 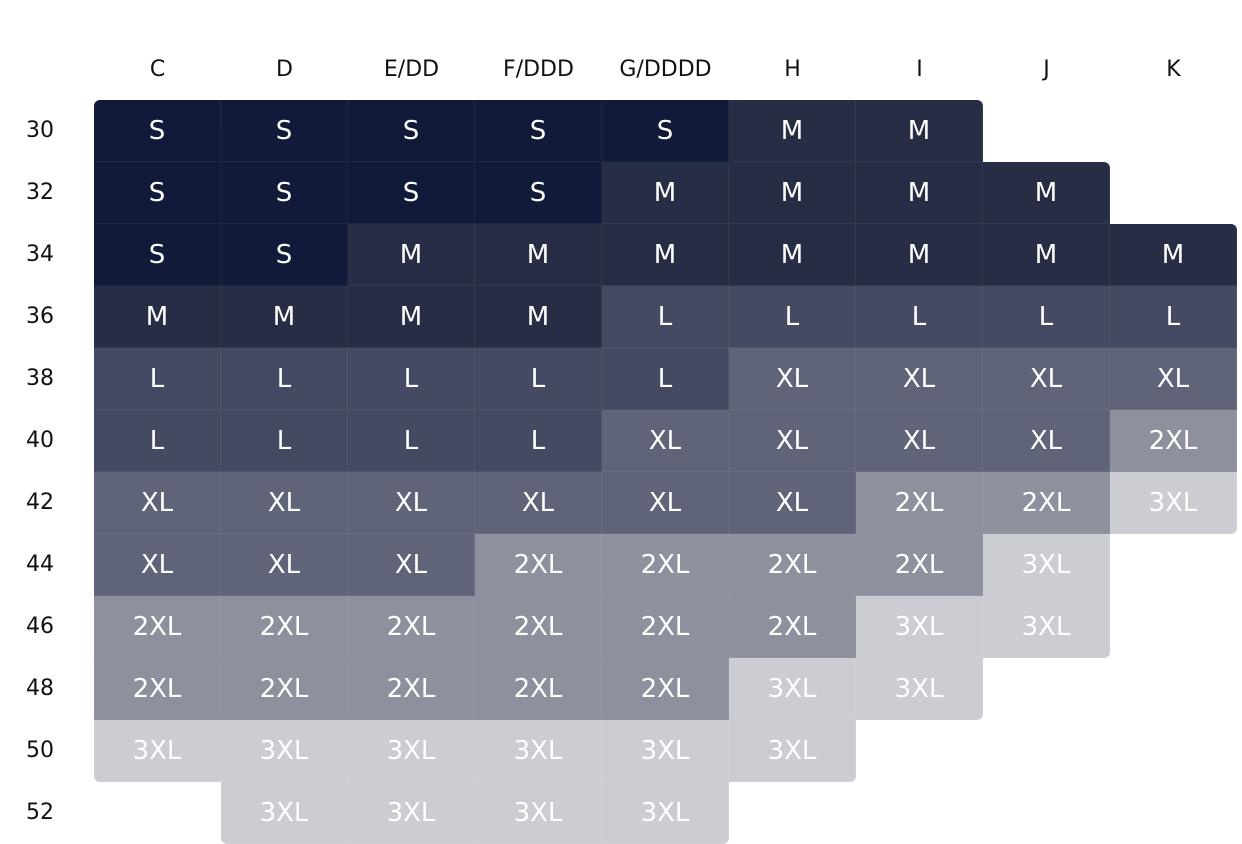 What do you see at coordinates (1173, 69) in the screenshot?
I see `column-header: K` at bounding box center [1173, 69].